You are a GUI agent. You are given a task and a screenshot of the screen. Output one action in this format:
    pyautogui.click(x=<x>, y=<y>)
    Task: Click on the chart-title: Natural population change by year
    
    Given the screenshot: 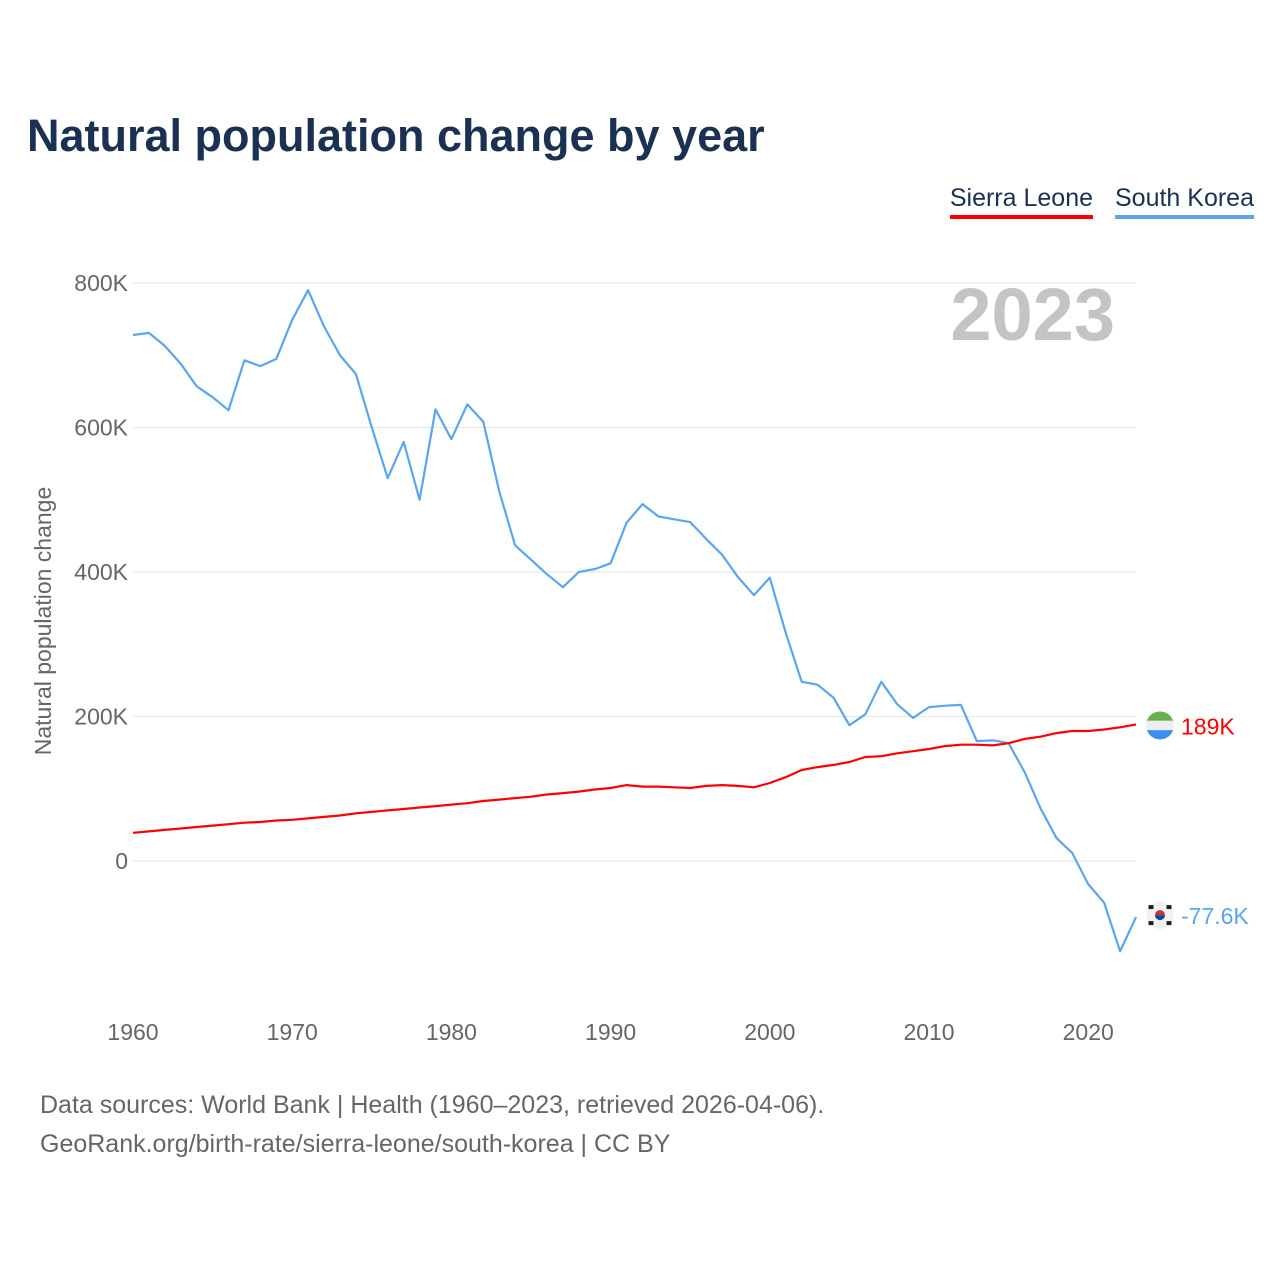 What is the action you would take?
    pyautogui.click(x=396, y=135)
    